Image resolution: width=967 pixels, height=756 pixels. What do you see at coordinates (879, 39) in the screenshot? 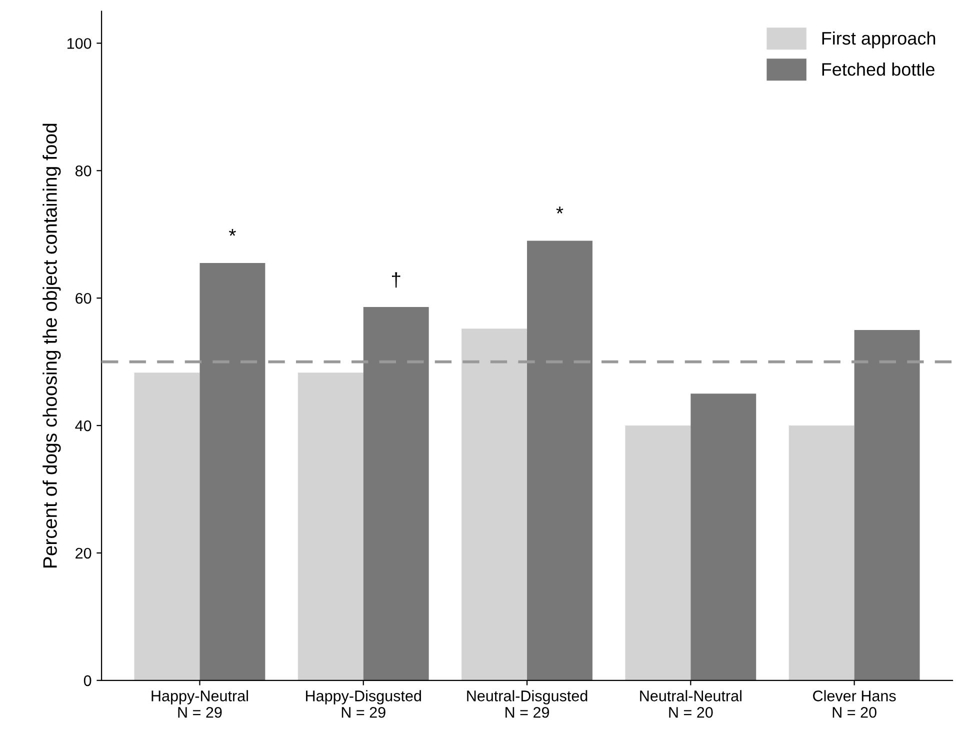
I see `legend-label: First approach` at bounding box center [879, 39].